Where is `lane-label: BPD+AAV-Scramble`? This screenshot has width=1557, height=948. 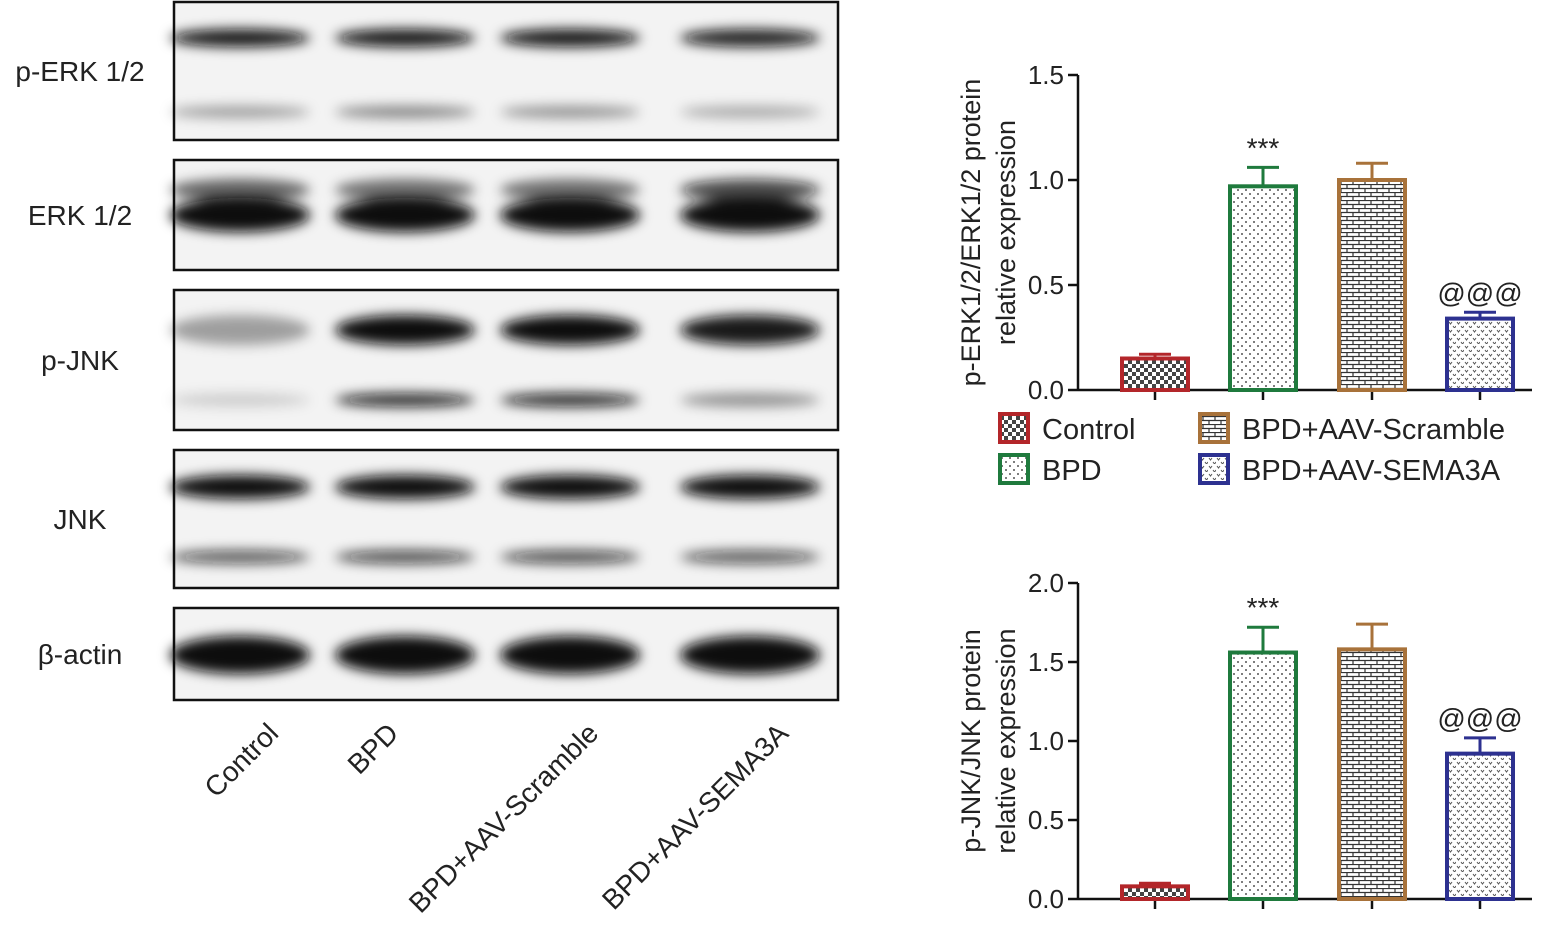
lane-label: BPD+AAV-Scramble is located at coordinates (503, 817).